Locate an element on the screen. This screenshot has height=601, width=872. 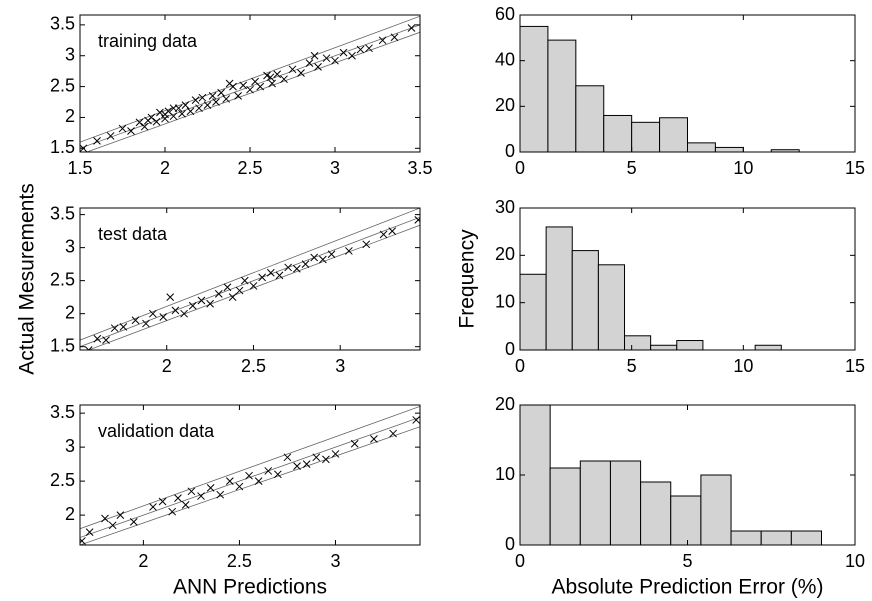
y-tick-label: 10 is located at coordinates (505, 301).